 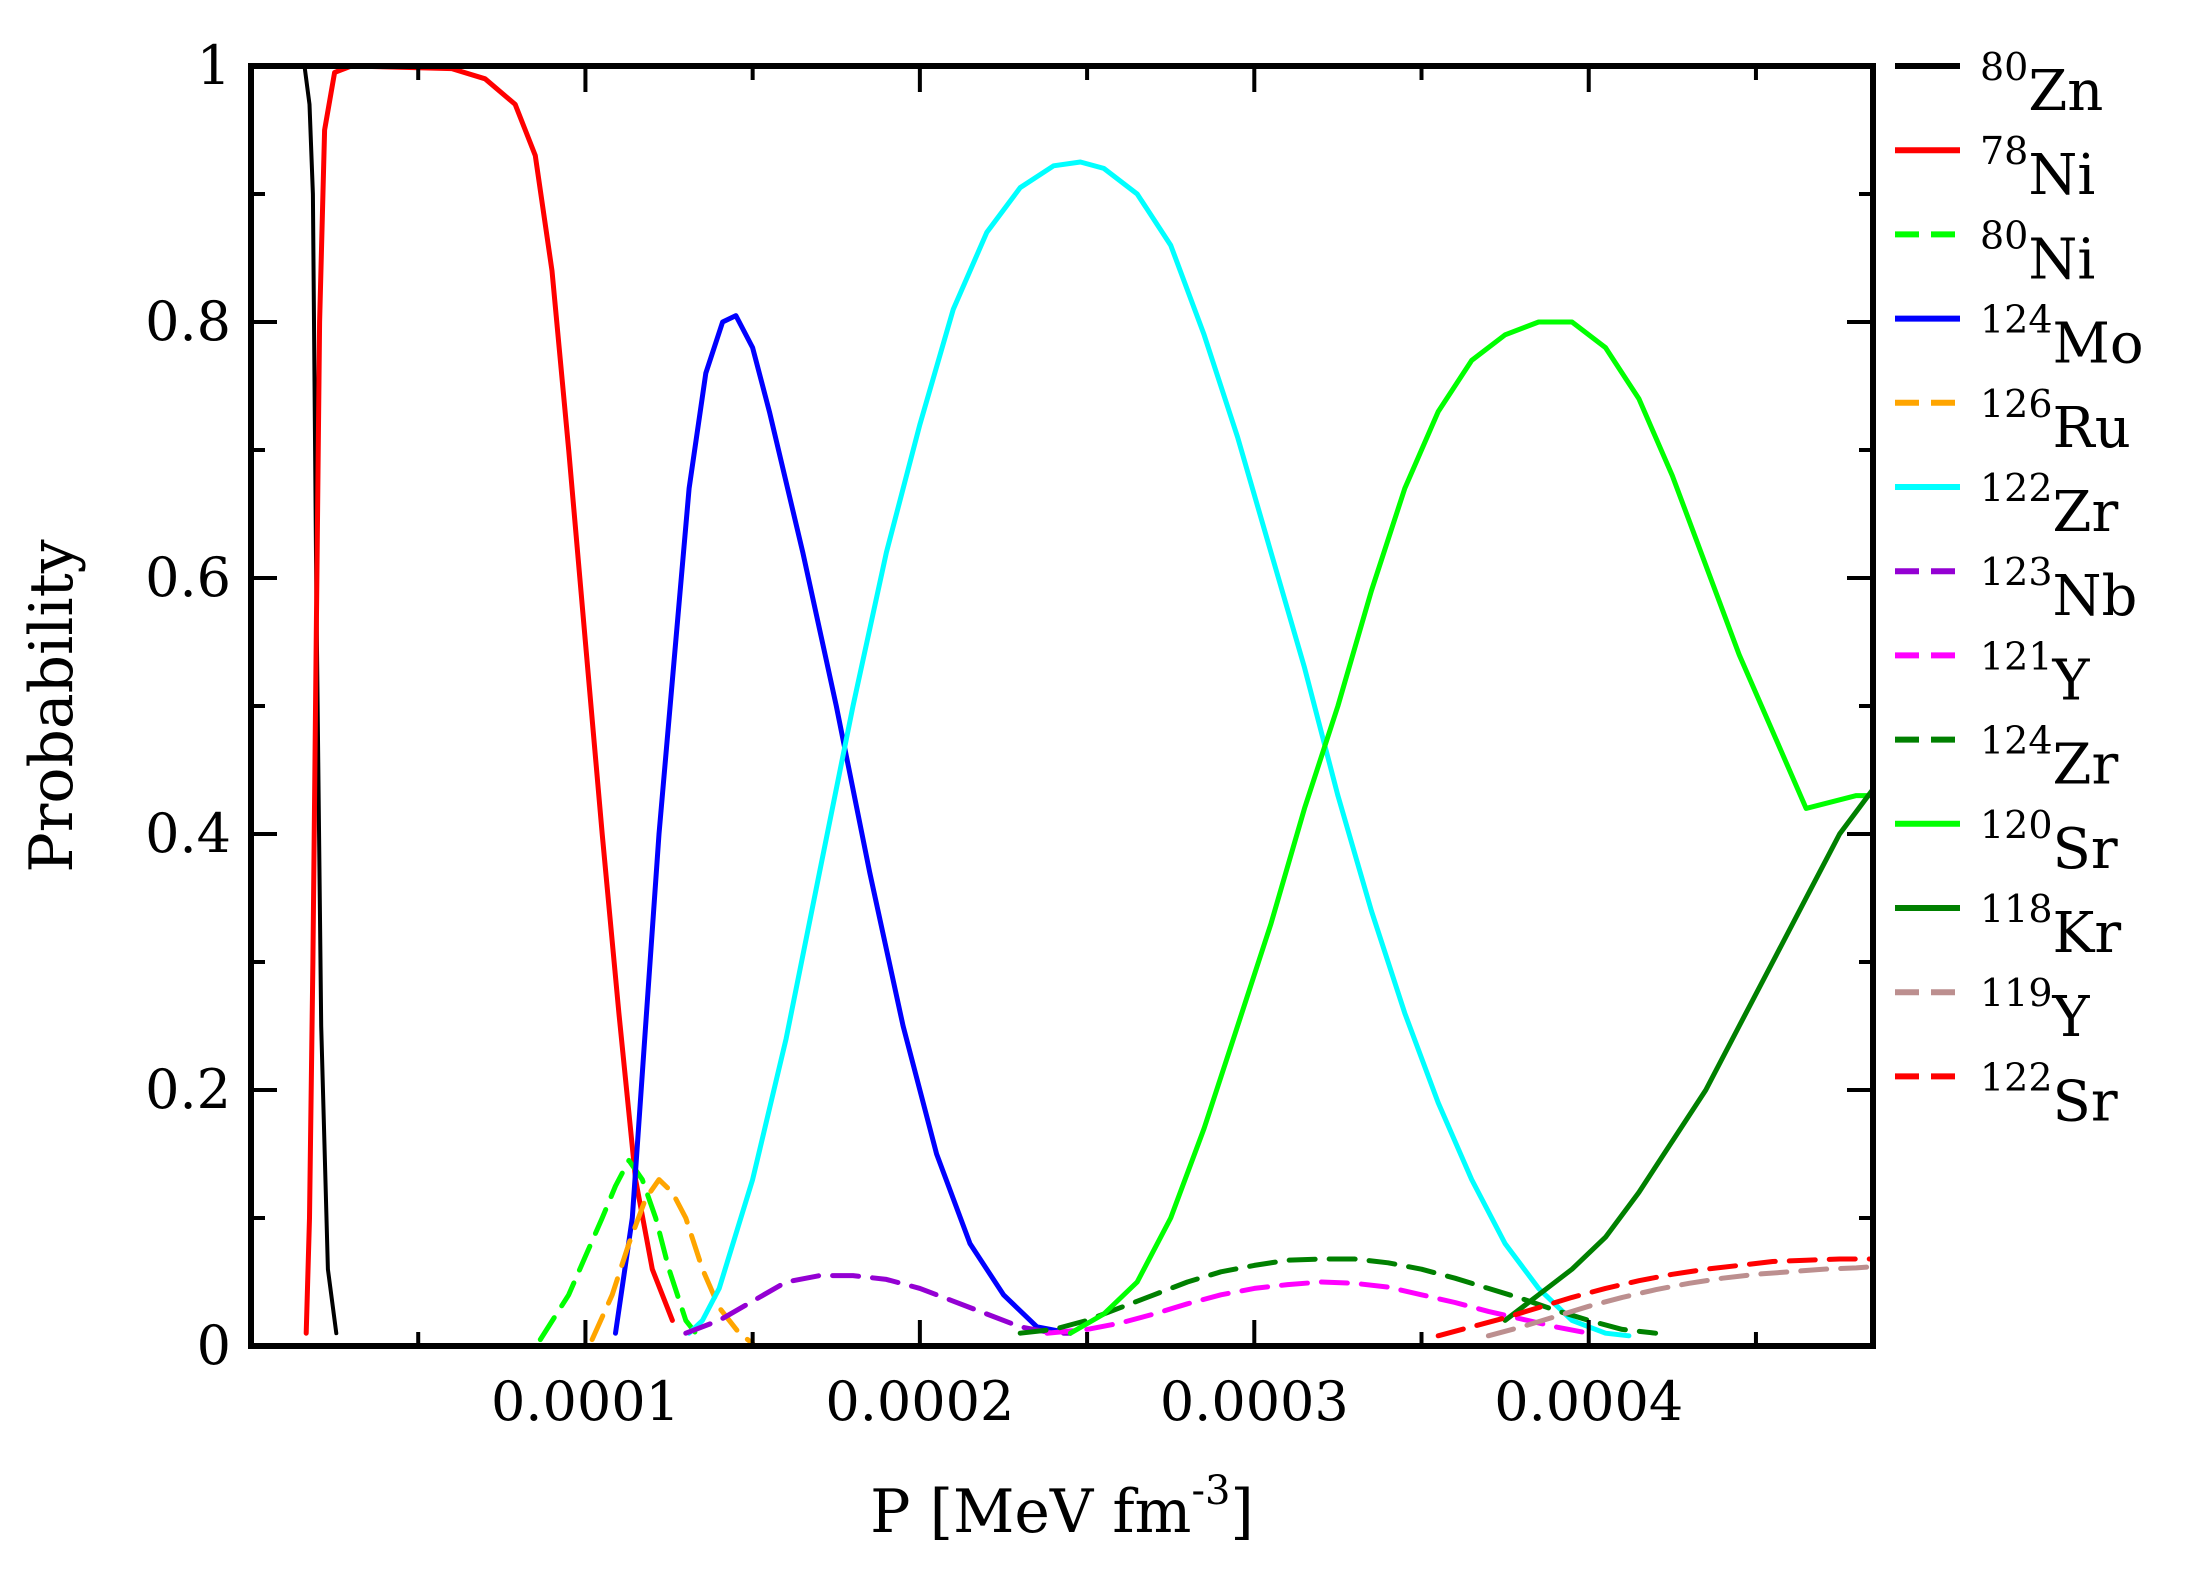 I want to click on series-line-122sr, so click(x=1655, y=1297).